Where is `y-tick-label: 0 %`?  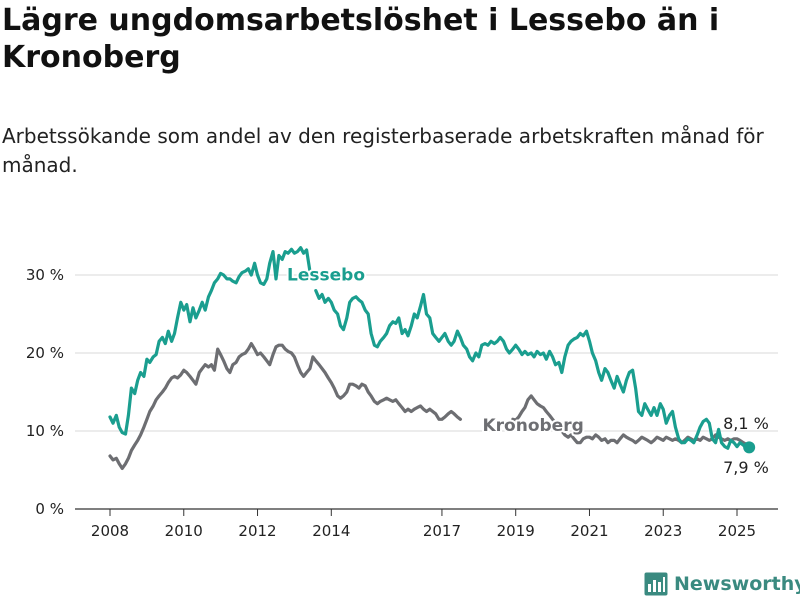
y-tick-label: 0 % is located at coordinates (49, 509).